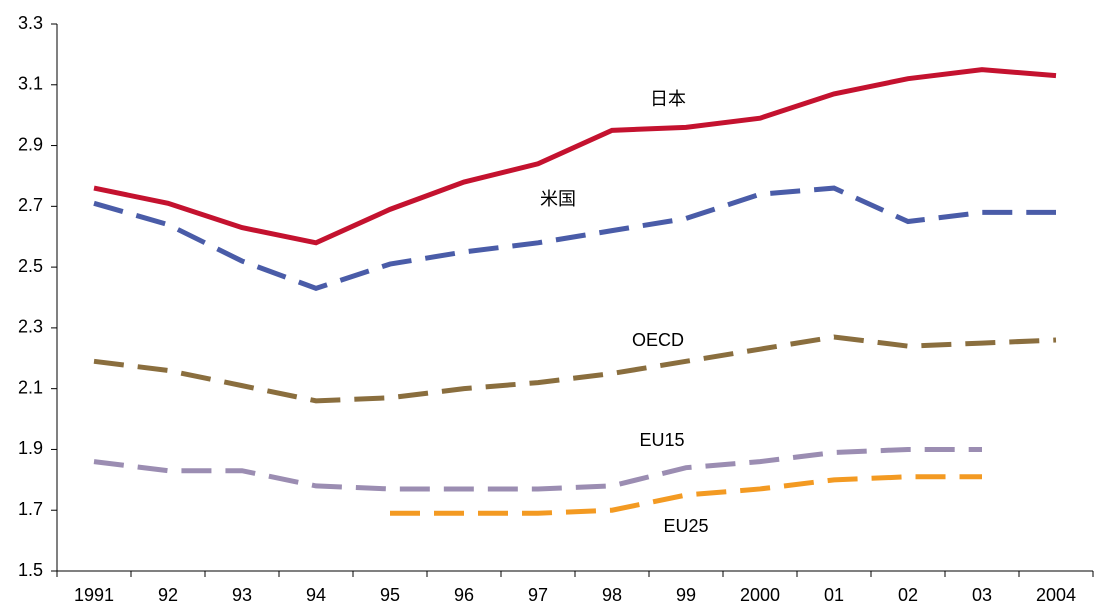 Image resolution: width=1097 pixels, height=606 pixels. I want to click on series-label: EU15, so click(661, 440).